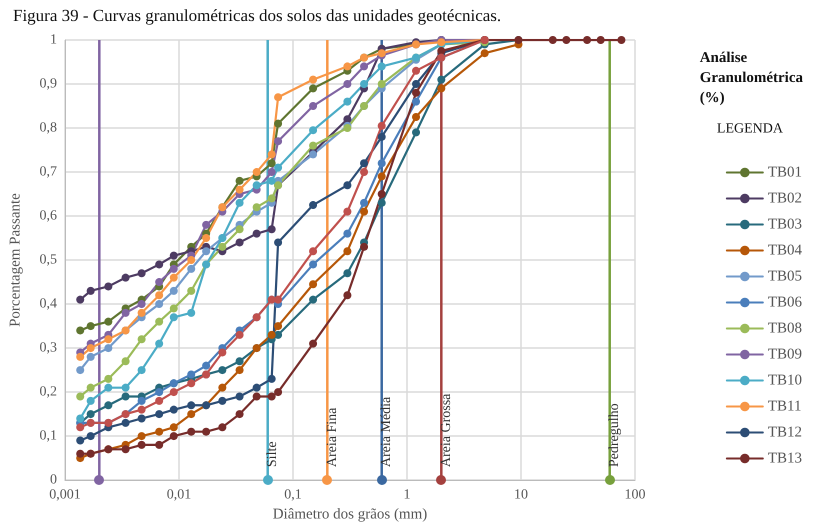 This screenshot has width=825, height=527. I want to click on x-tick-label: 1, so click(407, 495).